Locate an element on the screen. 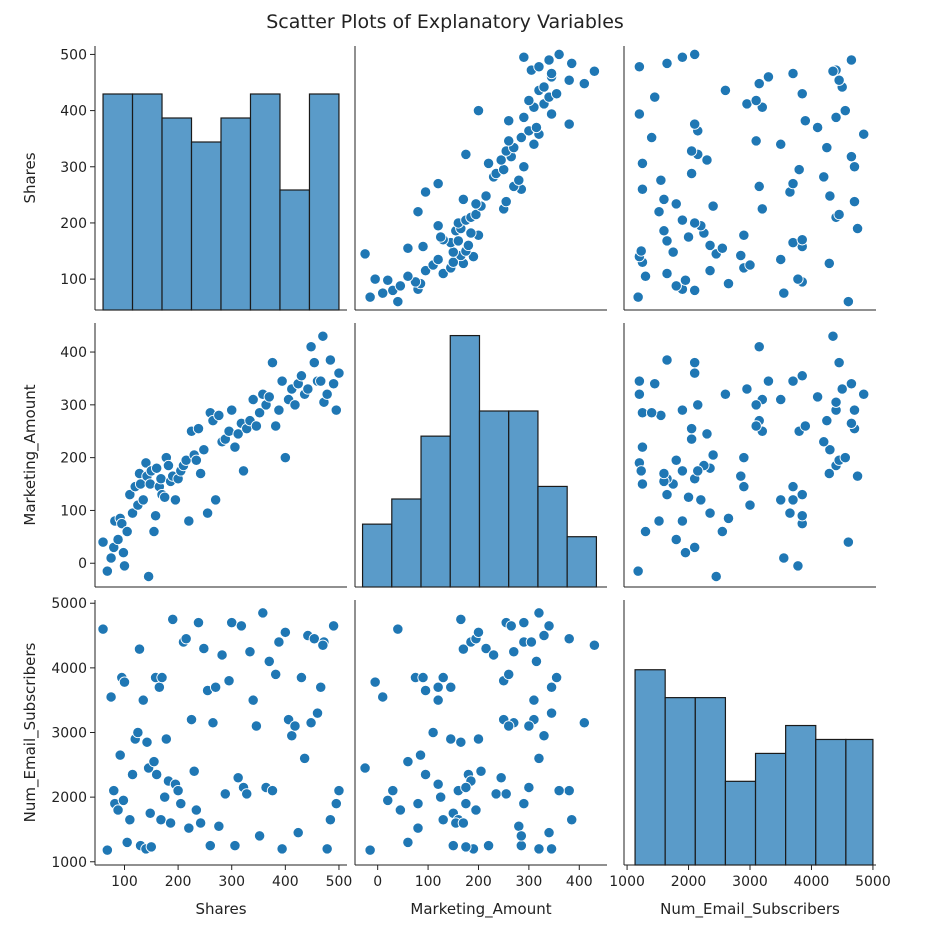 Image resolution: width=936 pixels, height=928 pixels. panel-shares-vs-num-email-subscribers is located at coordinates (749, 178).